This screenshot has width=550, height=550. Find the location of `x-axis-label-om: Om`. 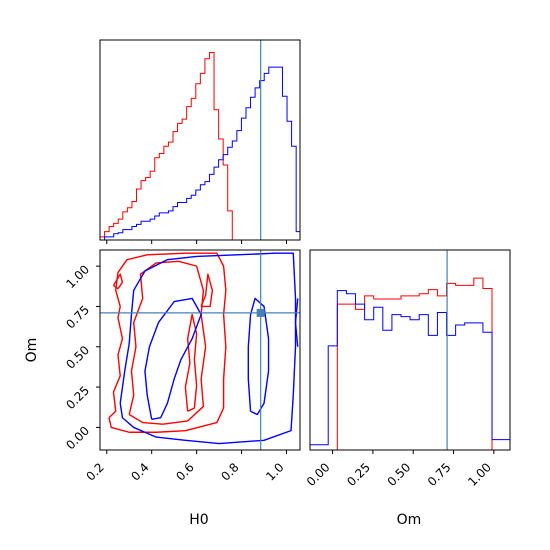

x-axis-label-om: Om is located at coordinates (409, 520).